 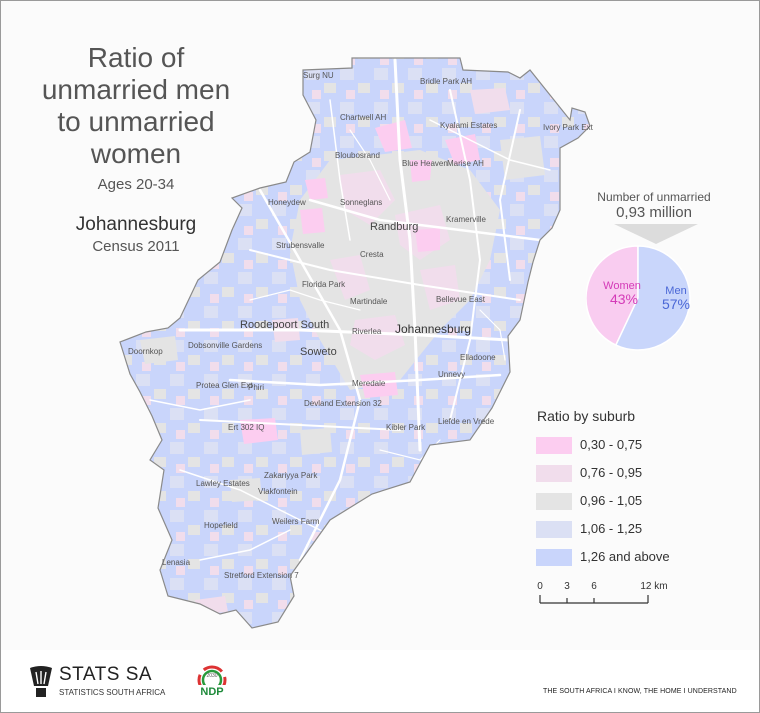 What do you see at coordinates (261, 575) in the screenshot?
I see `map-label: Stretford Extension 7` at bounding box center [261, 575].